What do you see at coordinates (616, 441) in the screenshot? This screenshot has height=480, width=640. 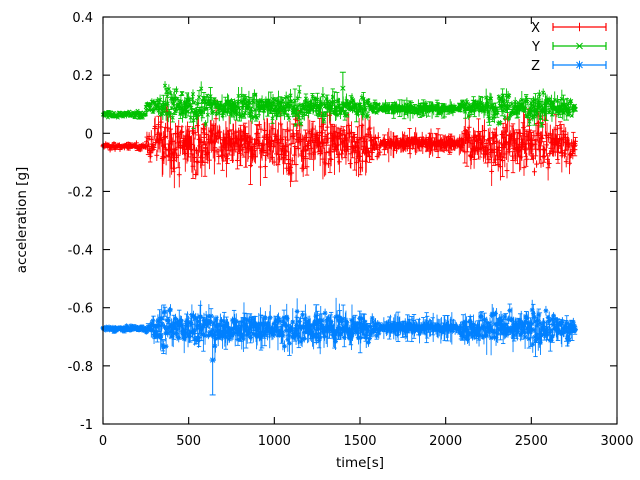 I see `x-tick-label: 3000` at bounding box center [616, 441].